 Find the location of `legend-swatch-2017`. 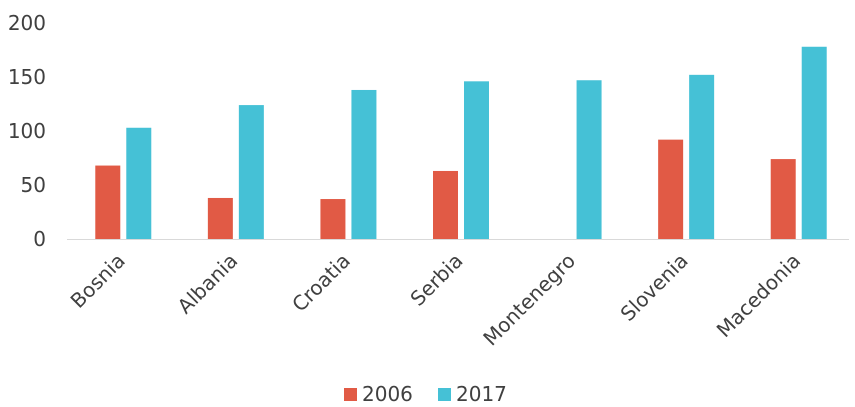

legend-swatch-2017 is located at coordinates (444, 394).